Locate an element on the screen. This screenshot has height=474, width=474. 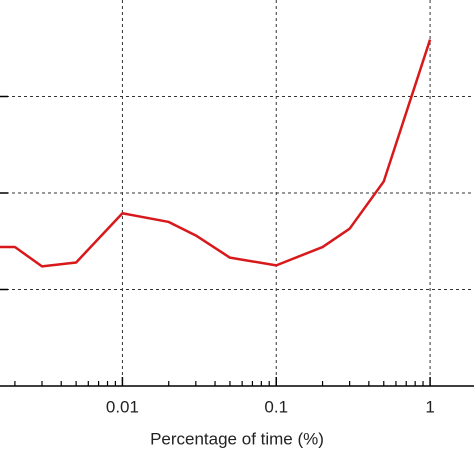
x-tick-label: 0.01 is located at coordinates (122, 406).